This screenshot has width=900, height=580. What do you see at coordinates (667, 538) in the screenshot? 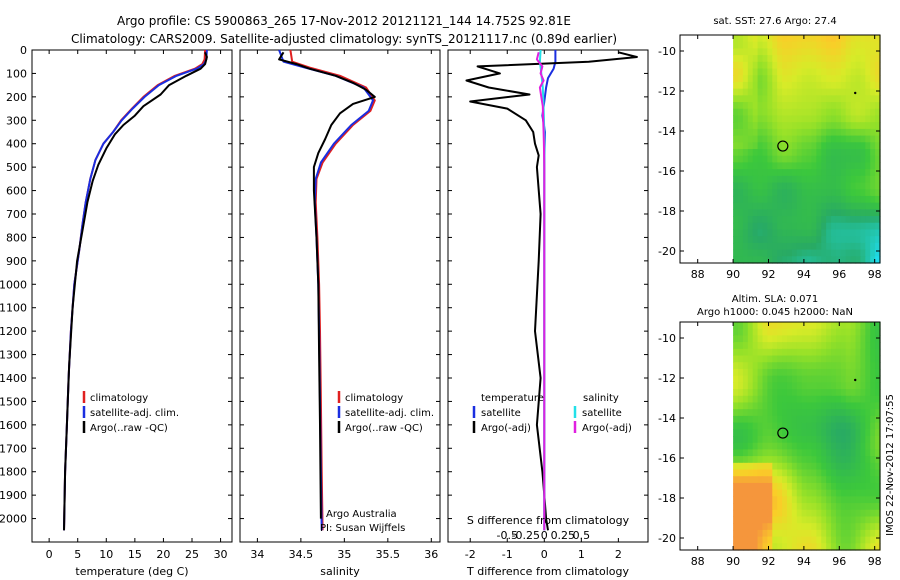
I see `lat-tick-label: -20` at bounding box center [667, 538].